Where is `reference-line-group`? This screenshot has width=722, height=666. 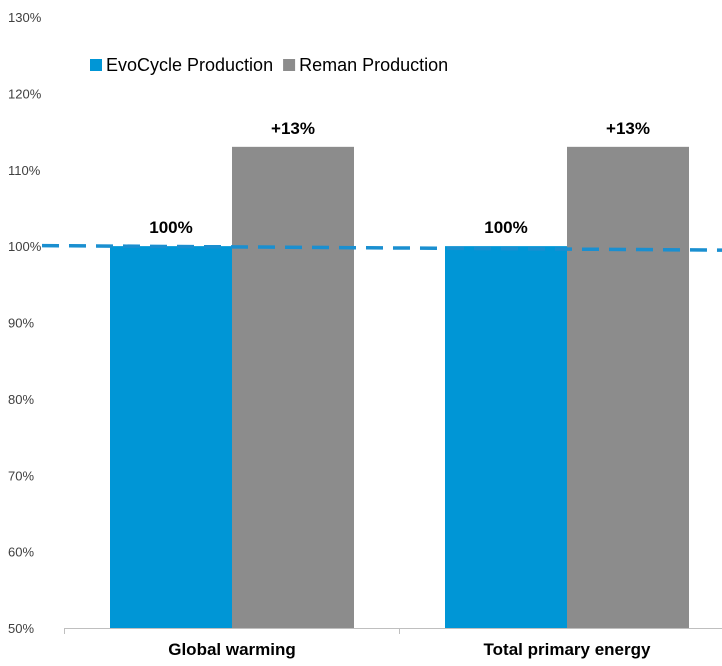
reference-line-group is located at coordinates (381, 247).